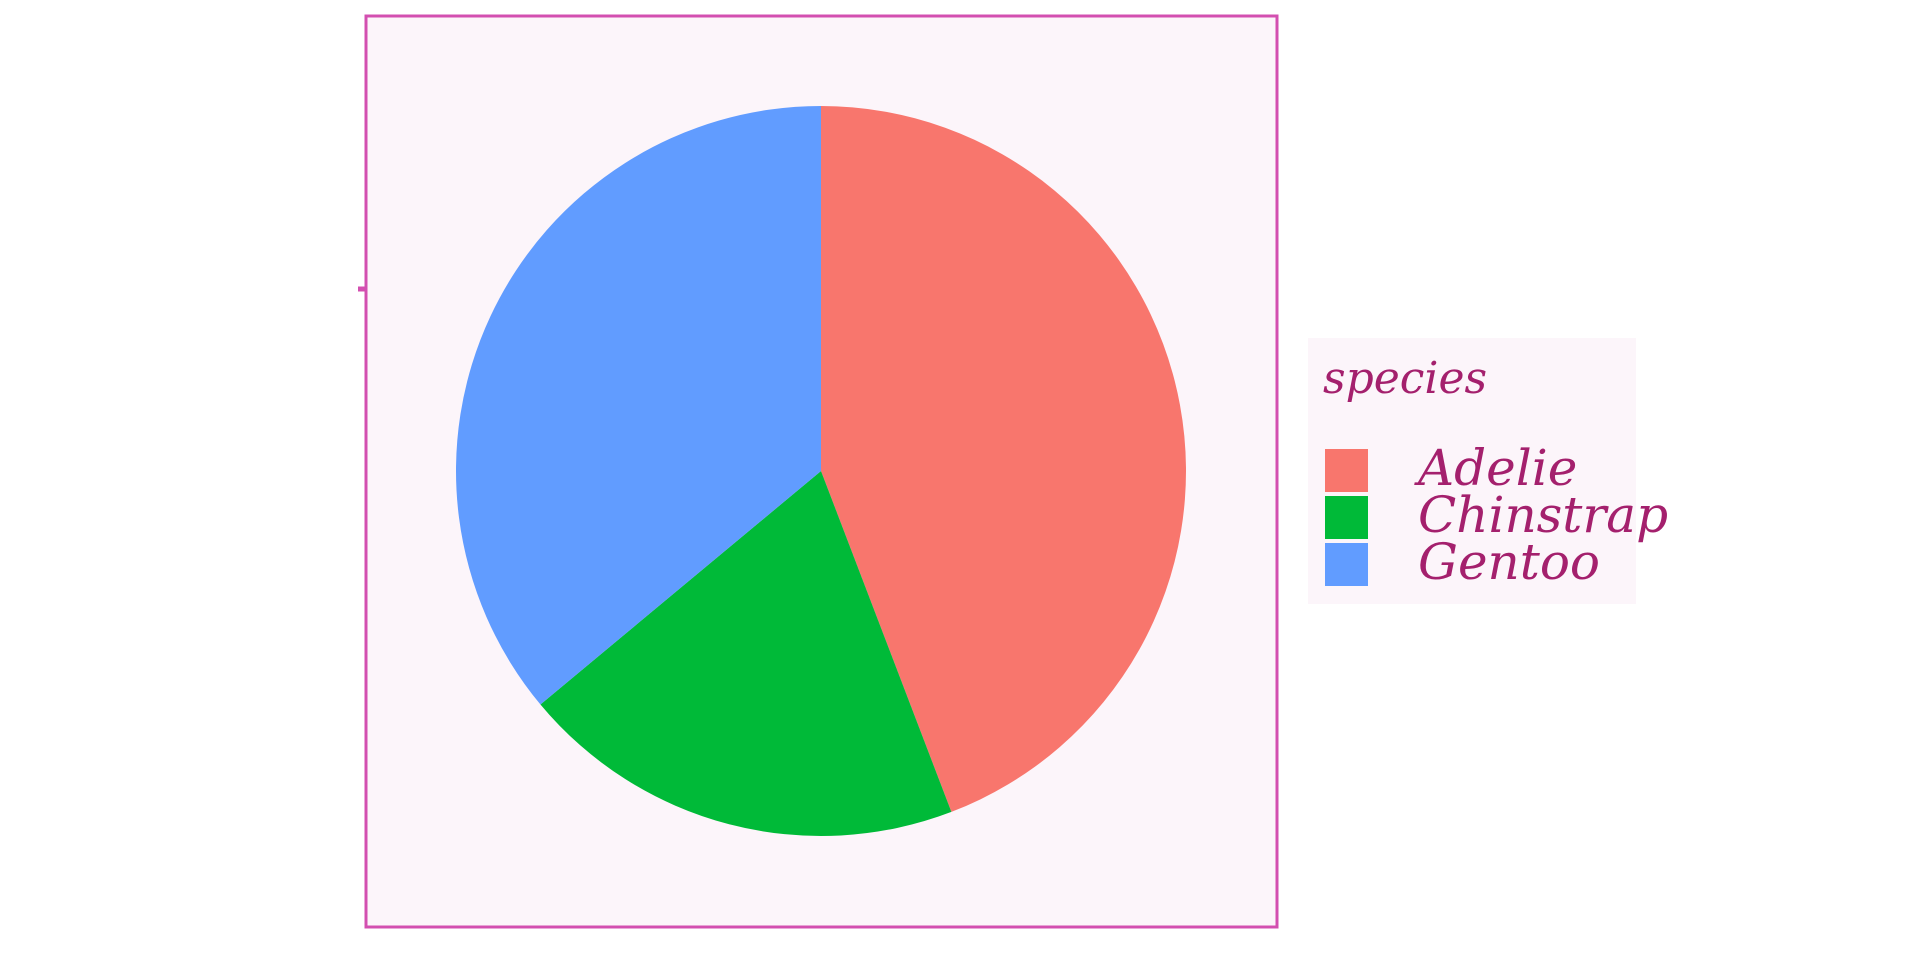 The width and height of the screenshot is (1920, 960). What do you see at coordinates (1003, 459) in the screenshot?
I see `pie-slice-adelie` at bounding box center [1003, 459].